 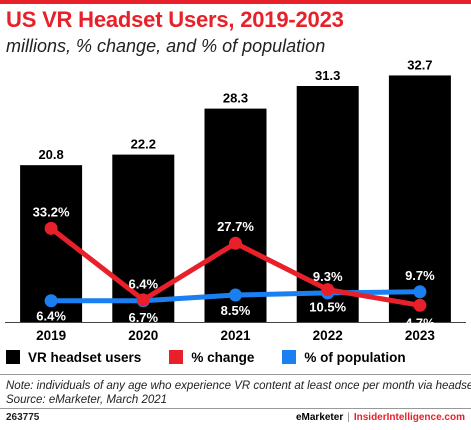 What do you see at coordinates (355, 357) in the screenshot?
I see `legend-label: % of population` at bounding box center [355, 357].